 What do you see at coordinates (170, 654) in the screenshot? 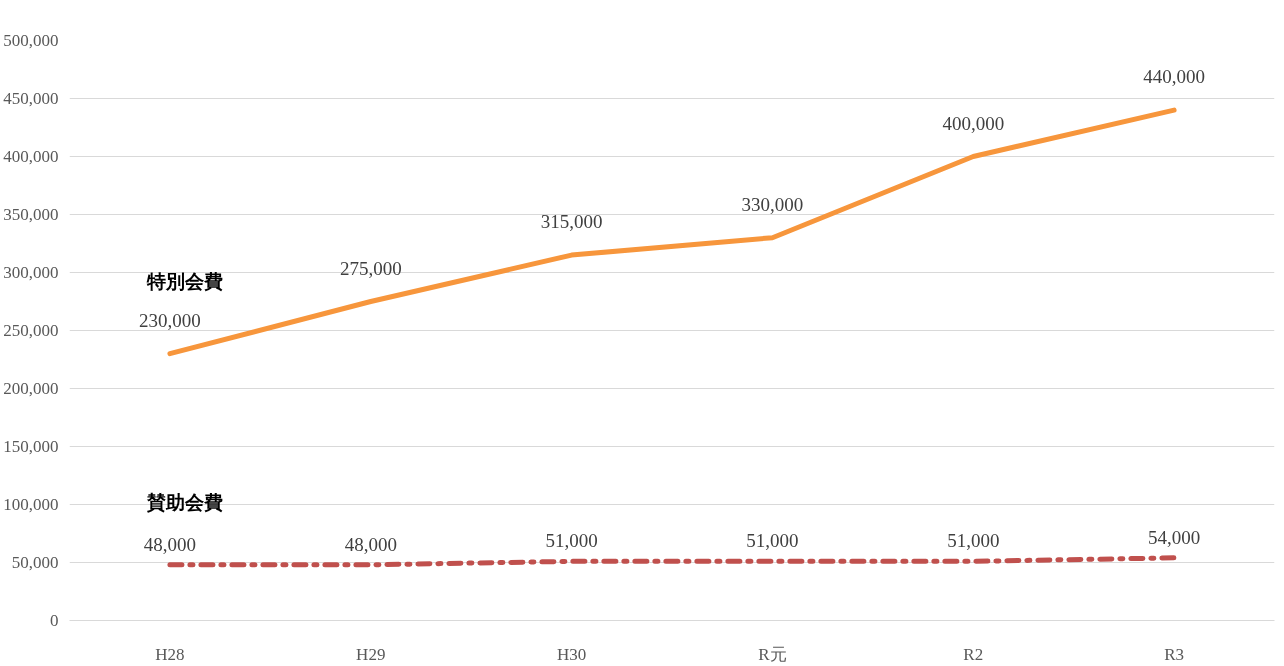
I see `x-tick-label: H28` at bounding box center [170, 654].